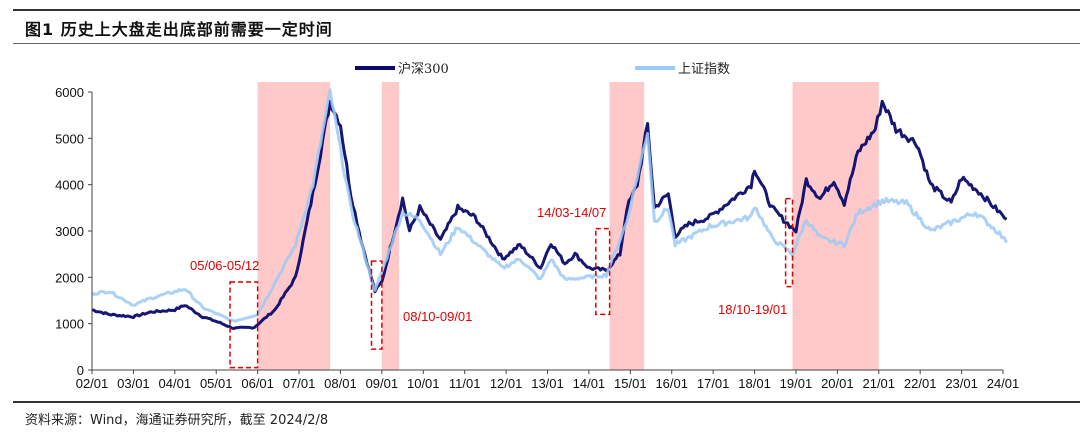 The image size is (1080, 433). What do you see at coordinates (92, 383) in the screenshot?
I see `x-tick-label: 02/01` at bounding box center [92, 383].